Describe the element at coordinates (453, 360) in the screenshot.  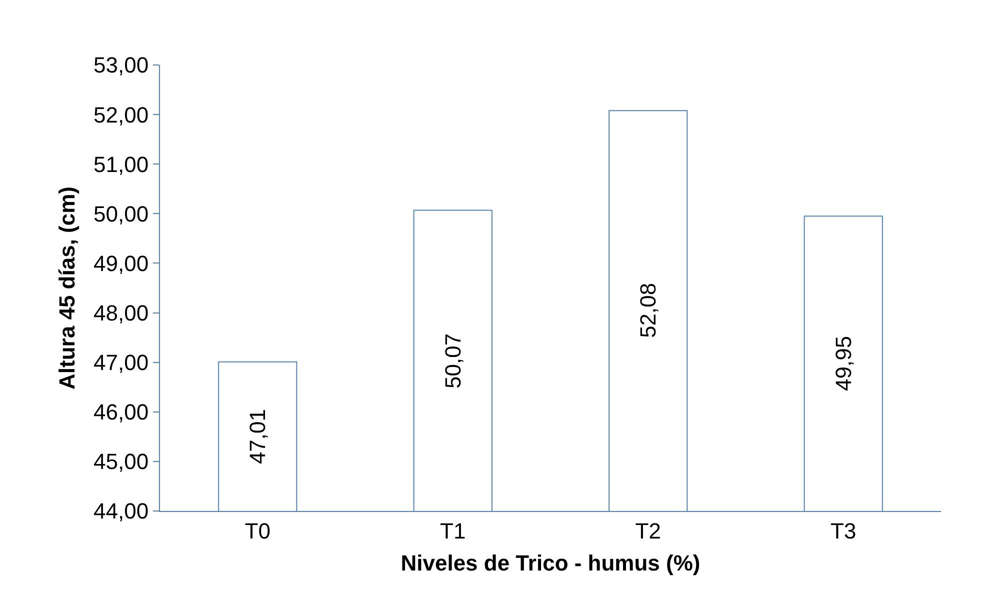
I see `data-label: 50,07` at that location.